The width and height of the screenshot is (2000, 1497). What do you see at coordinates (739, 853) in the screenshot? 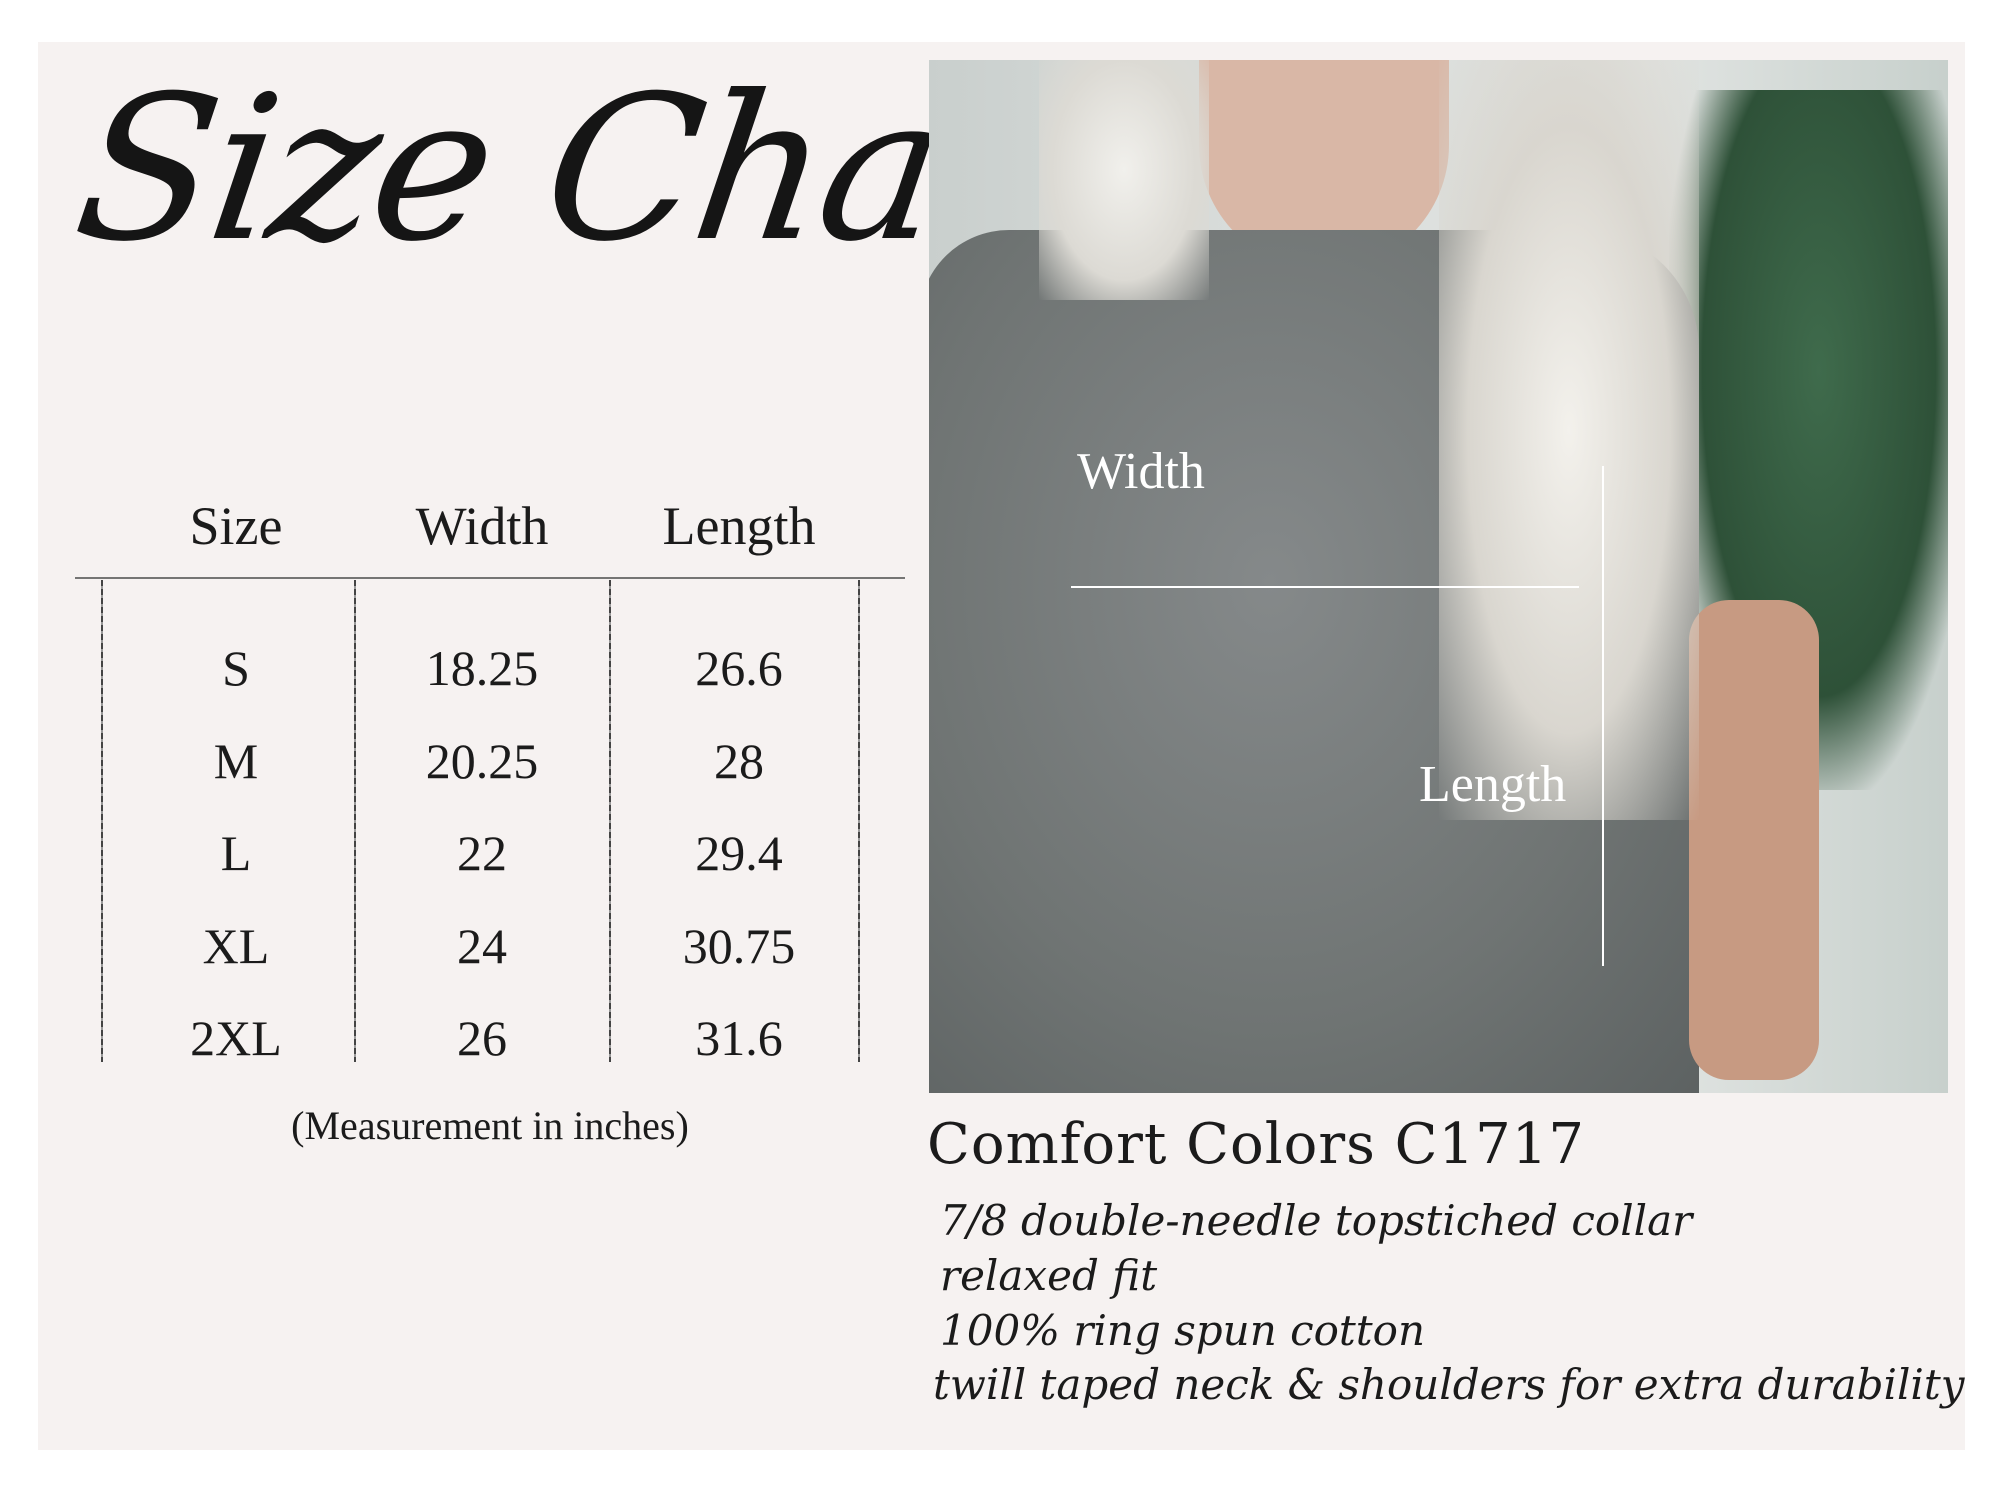
I see `cell-length: 29.4` at bounding box center [739, 853].